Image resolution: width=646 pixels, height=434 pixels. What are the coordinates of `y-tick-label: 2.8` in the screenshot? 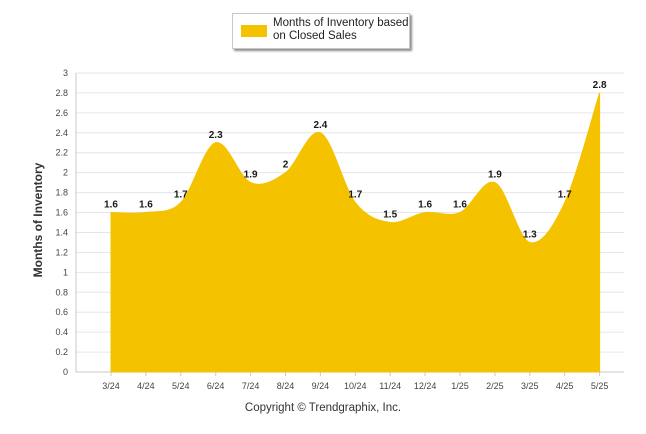 It's located at (61, 93).